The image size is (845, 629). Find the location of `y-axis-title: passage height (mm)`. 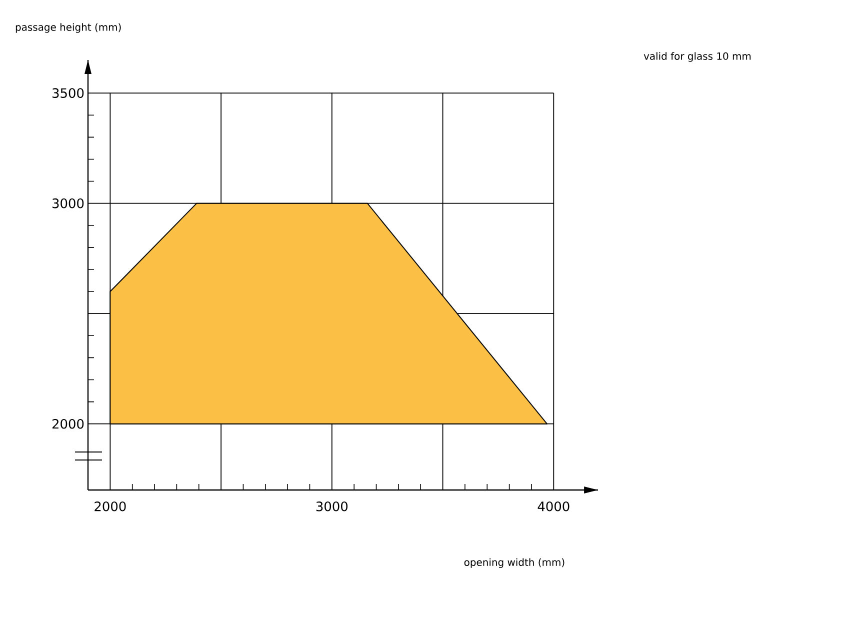

y-axis-title: passage height (mm) is located at coordinates (68, 28).